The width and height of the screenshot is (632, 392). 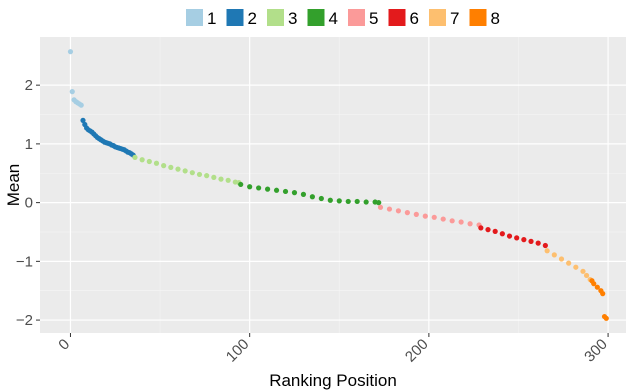 I want to click on y-tick-label: 2, so click(x=29, y=85).